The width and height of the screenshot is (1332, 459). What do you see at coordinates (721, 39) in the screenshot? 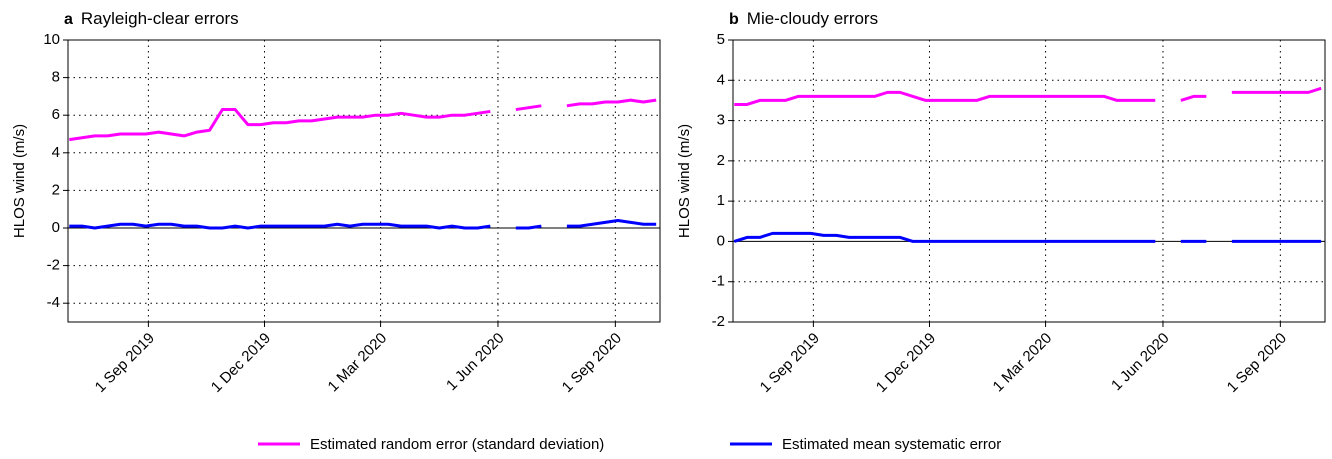
I see `y-tick-label: 5` at bounding box center [721, 39].